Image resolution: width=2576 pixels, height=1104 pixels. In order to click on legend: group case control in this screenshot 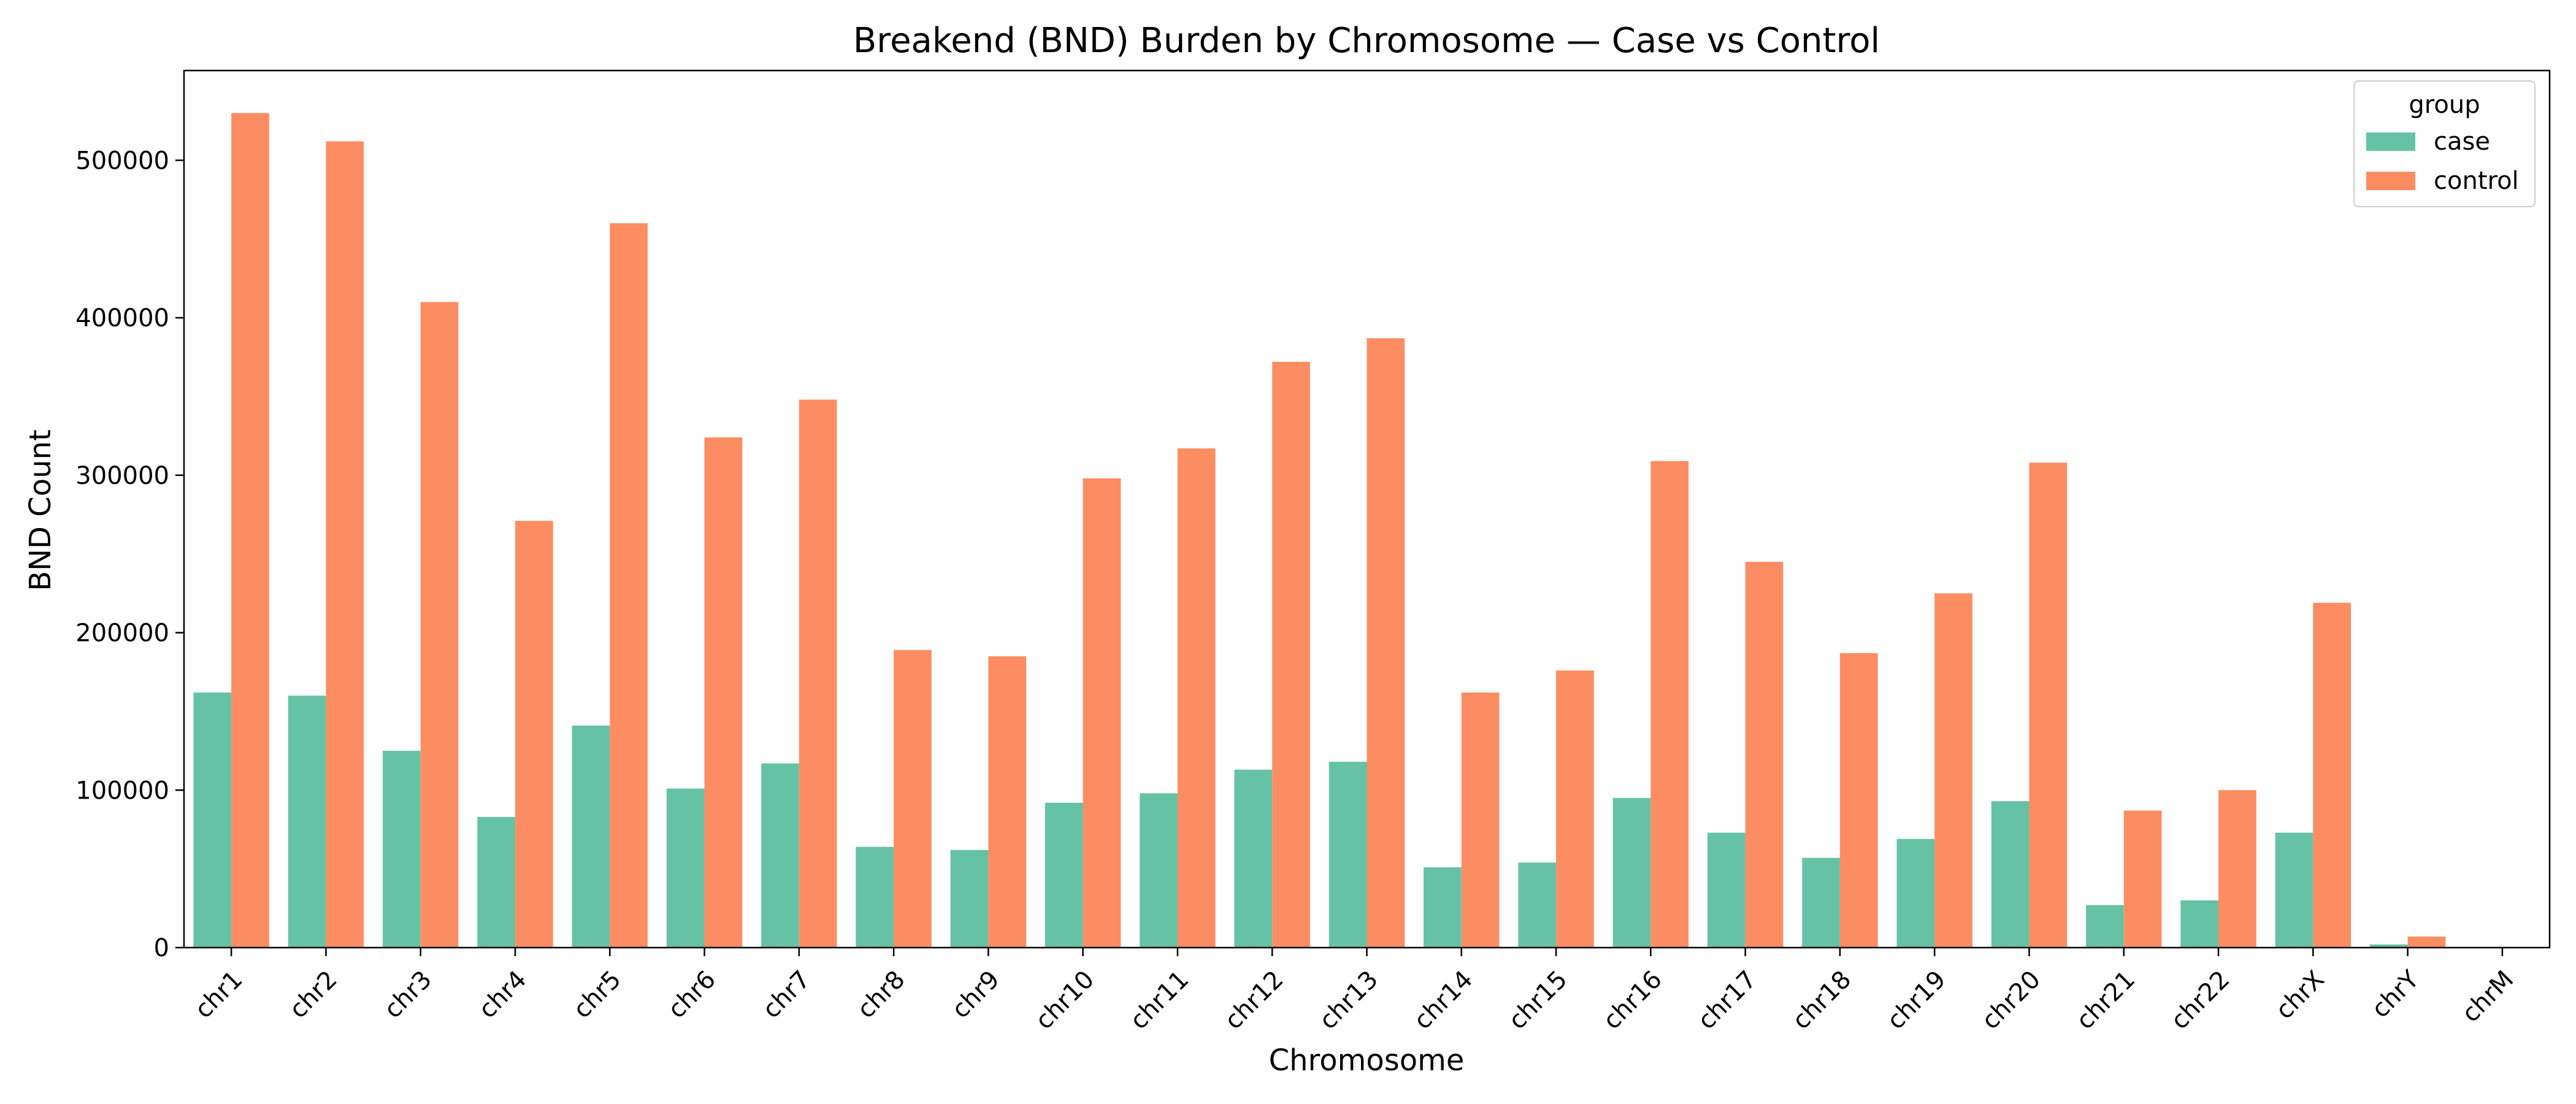, I will do `click(2444, 143)`.